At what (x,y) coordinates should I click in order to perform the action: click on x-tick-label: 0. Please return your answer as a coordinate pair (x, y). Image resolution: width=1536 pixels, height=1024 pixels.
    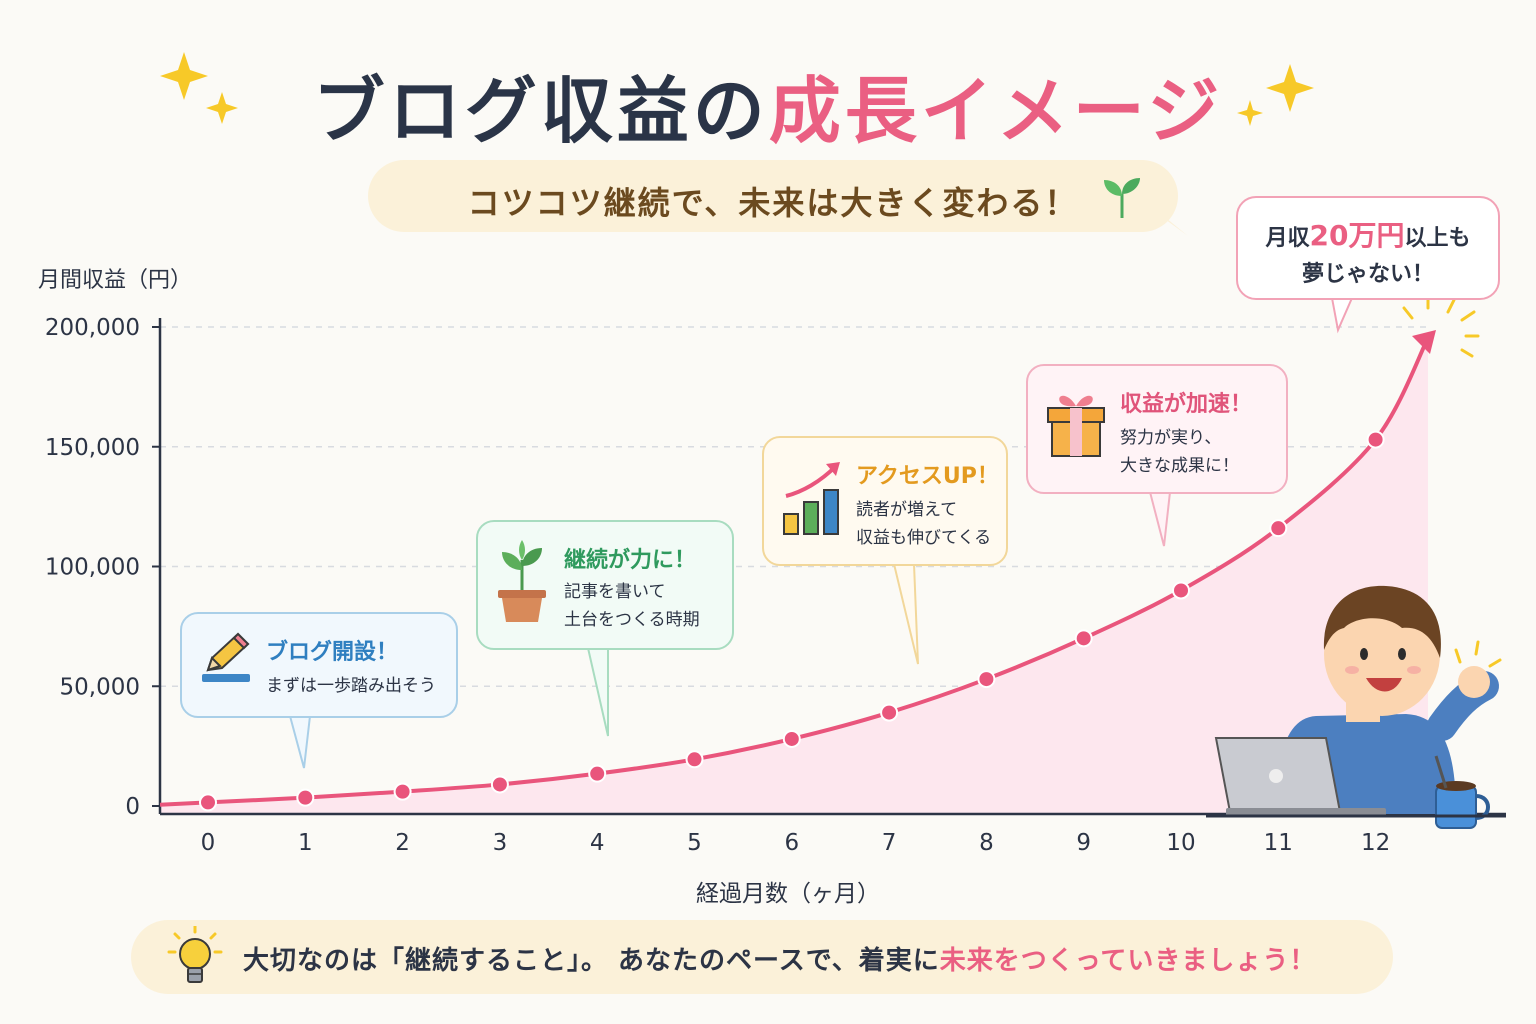
    Looking at the image, I should click on (208, 843).